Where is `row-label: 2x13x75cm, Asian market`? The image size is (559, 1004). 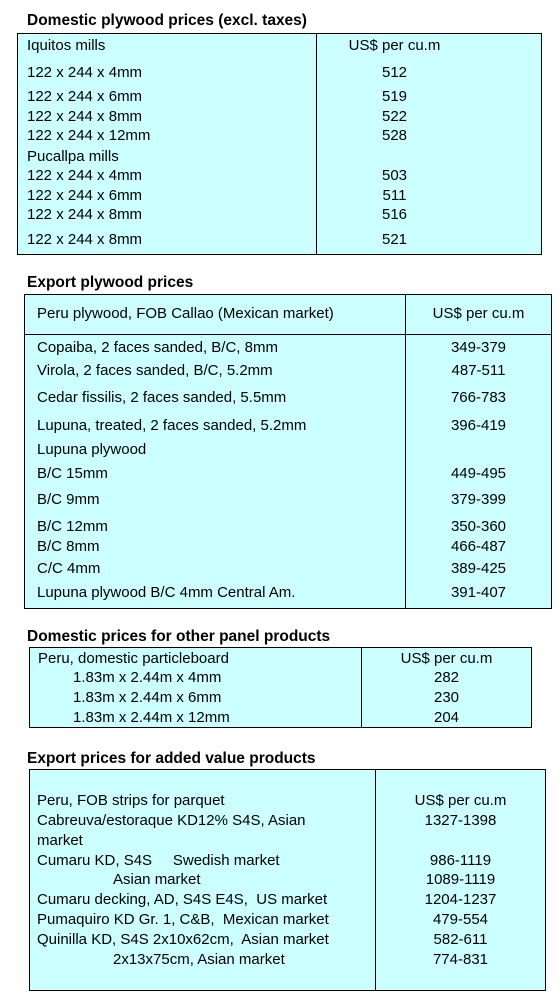 row-label: 2x13x75cm, Asian market is located at coordinates (199, 959).